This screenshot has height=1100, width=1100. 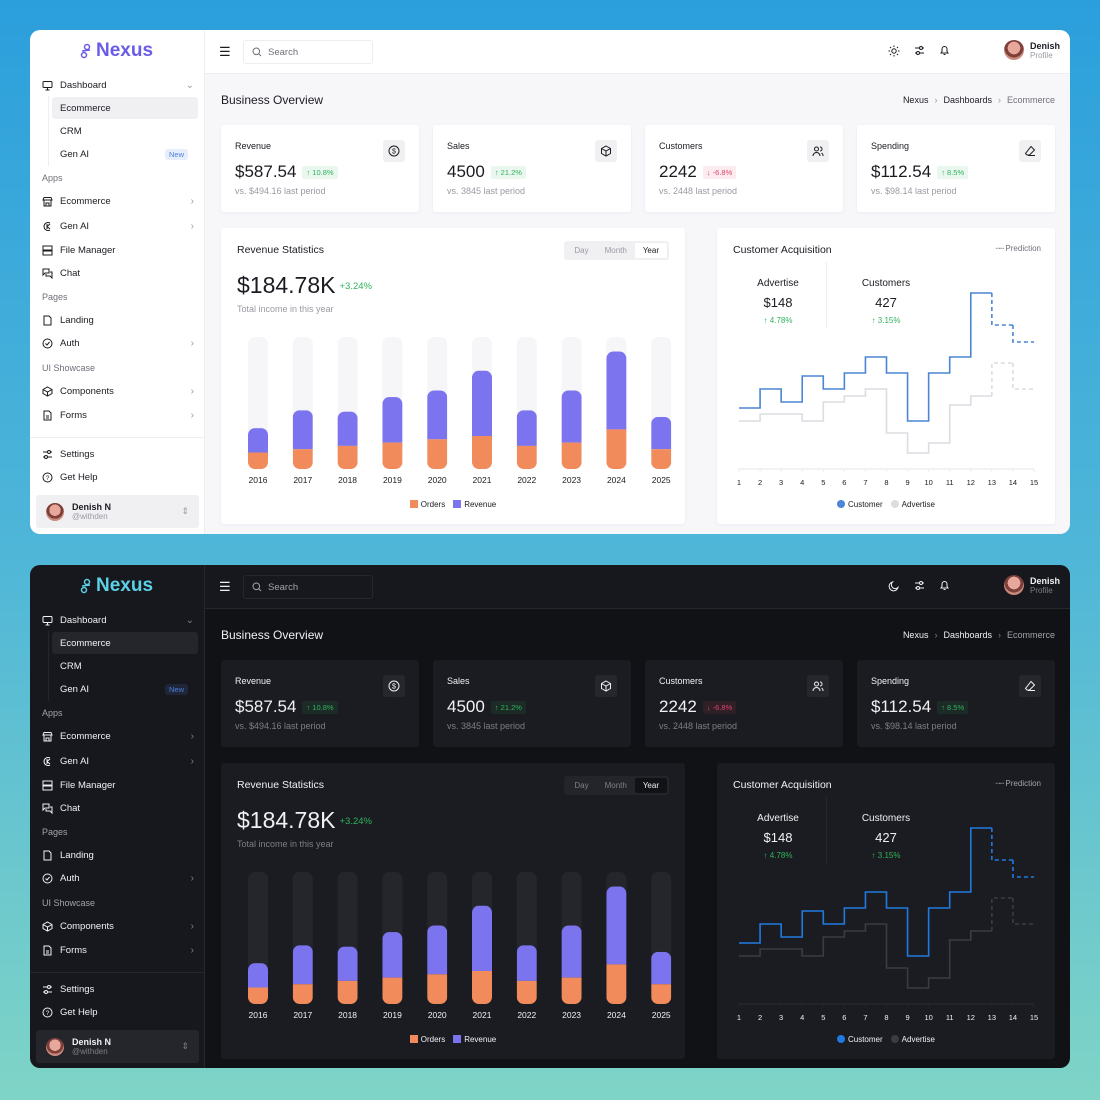 What do you see at coordinates (118, 855) in the screenshot?
I see `sidebar-item-landing: Landing` at bounding box center [118, 855].